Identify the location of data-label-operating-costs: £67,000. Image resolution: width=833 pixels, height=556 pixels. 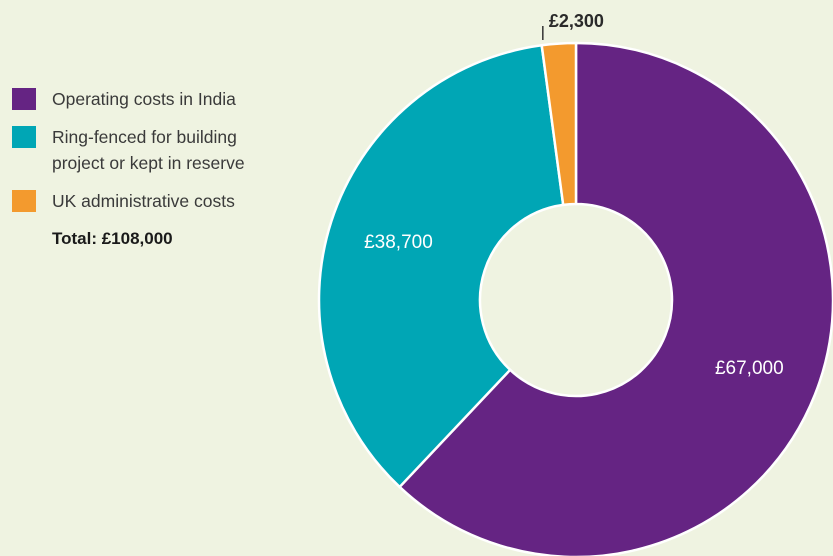
(749, 368).